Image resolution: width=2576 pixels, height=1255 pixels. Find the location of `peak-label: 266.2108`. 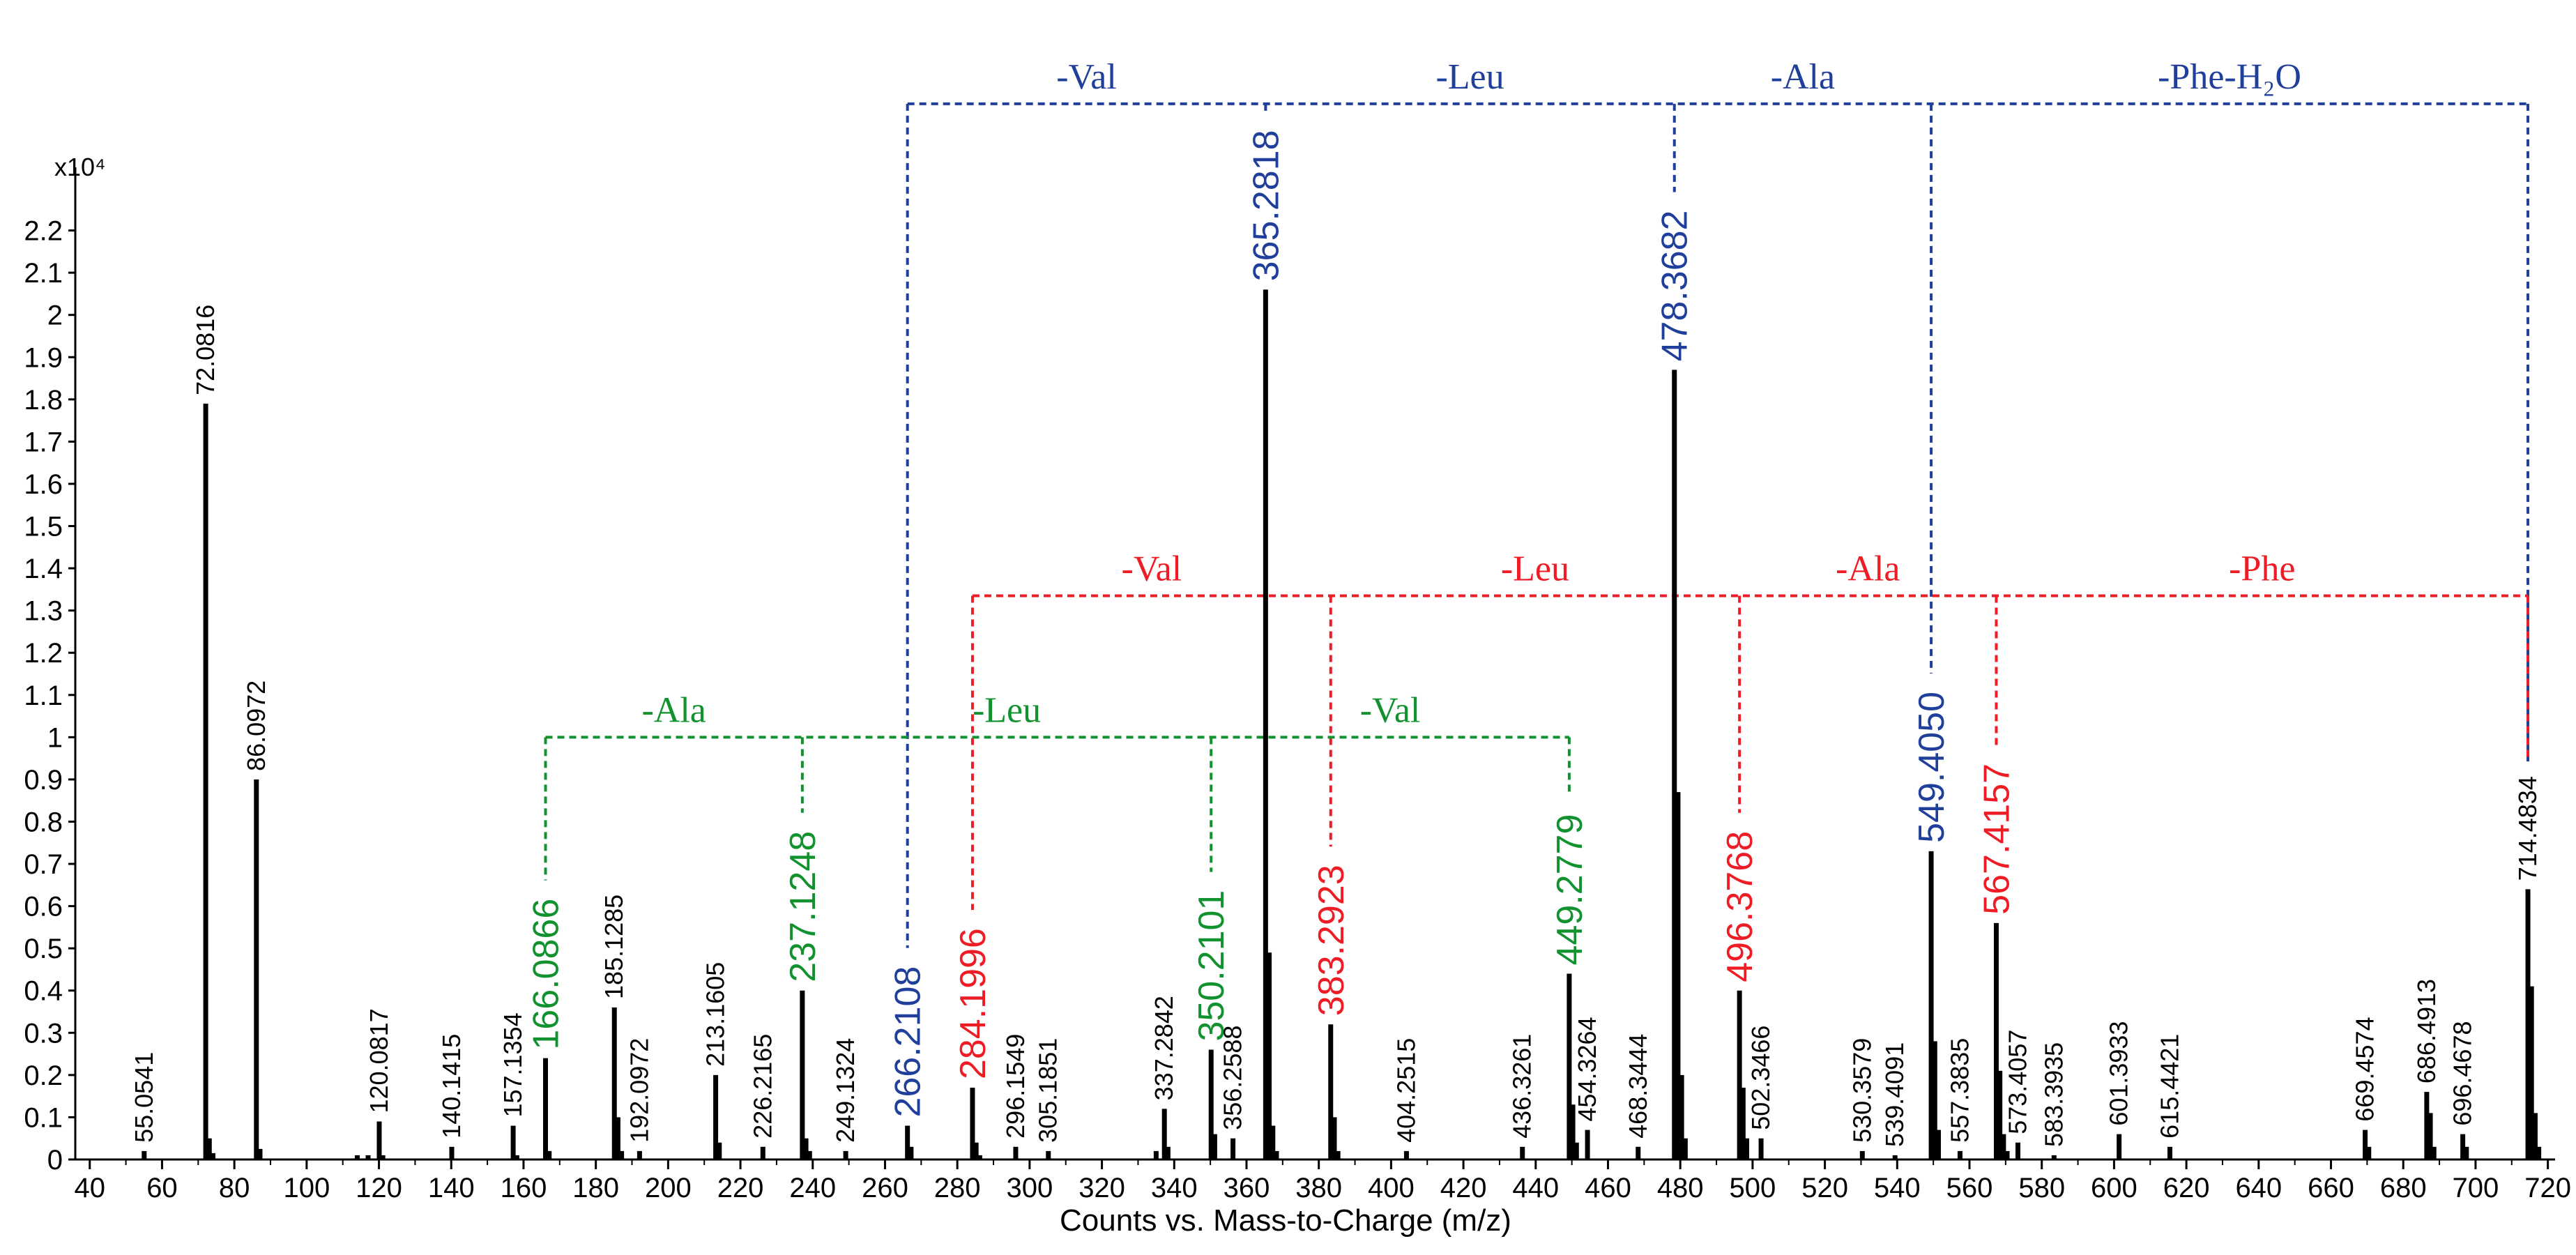

peak-label: 266.2108 is located at coordinates (909, 1042).